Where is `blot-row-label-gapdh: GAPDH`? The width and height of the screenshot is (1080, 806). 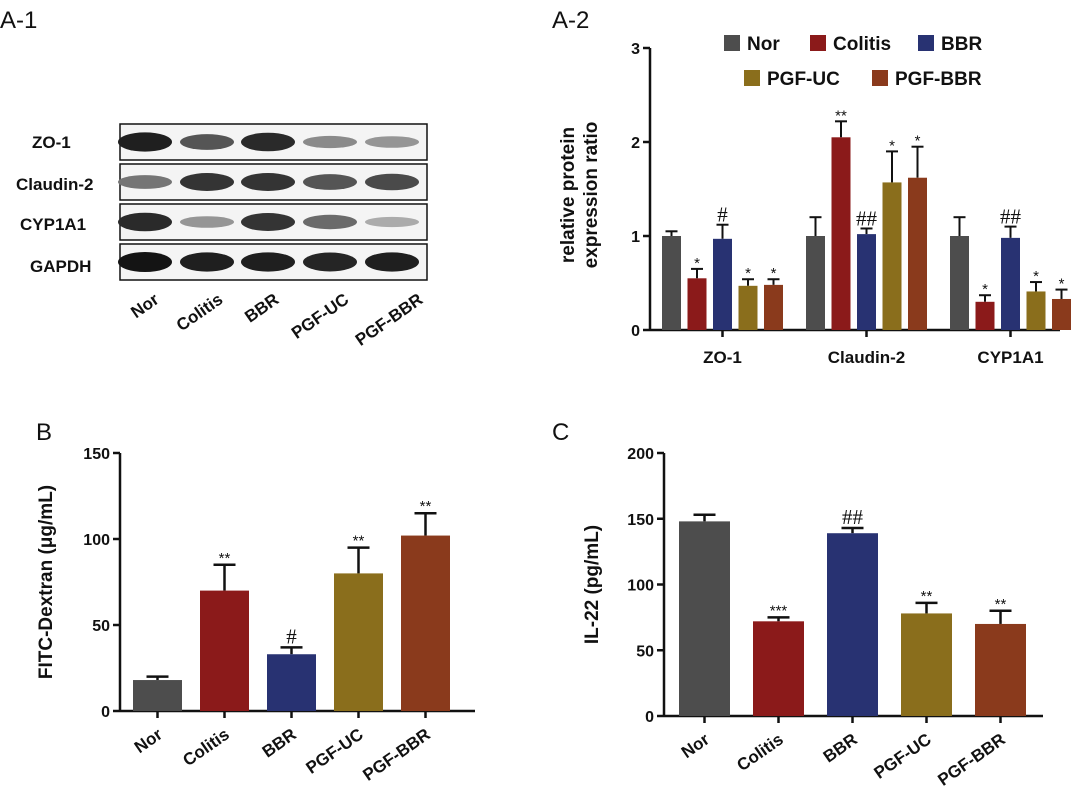 blot-row-label-gapdh: GAPDH is located at coordinates (60, 266).